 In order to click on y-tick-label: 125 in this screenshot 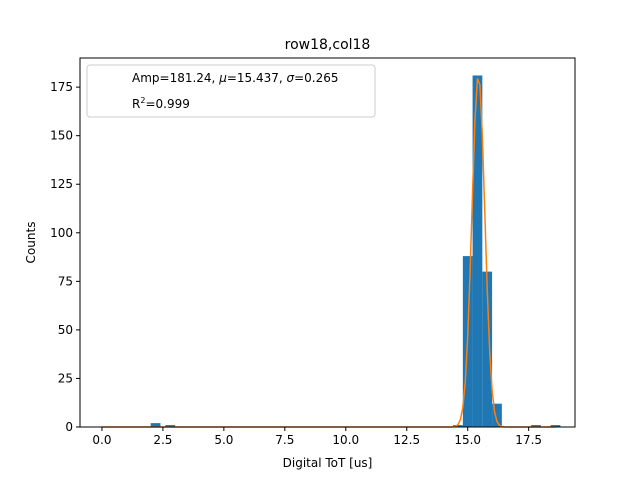, I will do `click(61, 184)`.